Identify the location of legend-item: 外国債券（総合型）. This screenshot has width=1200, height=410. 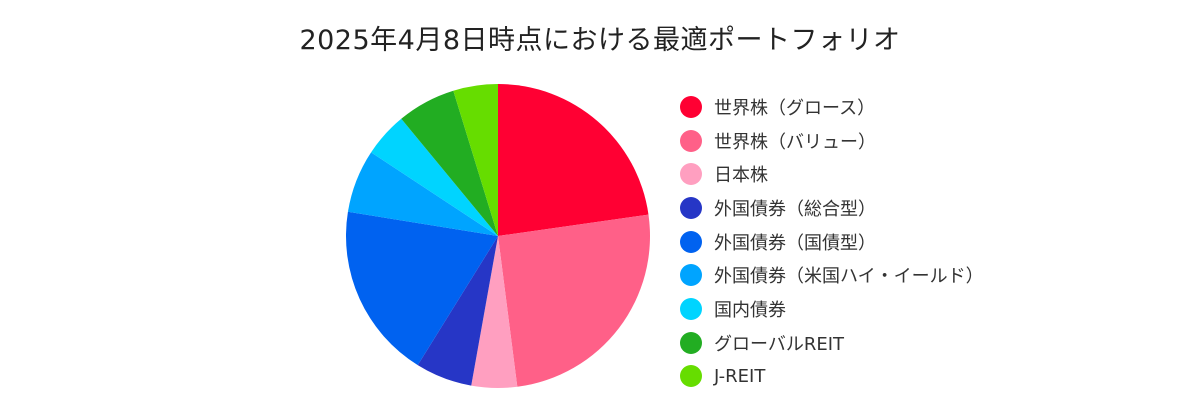
(832, 208).